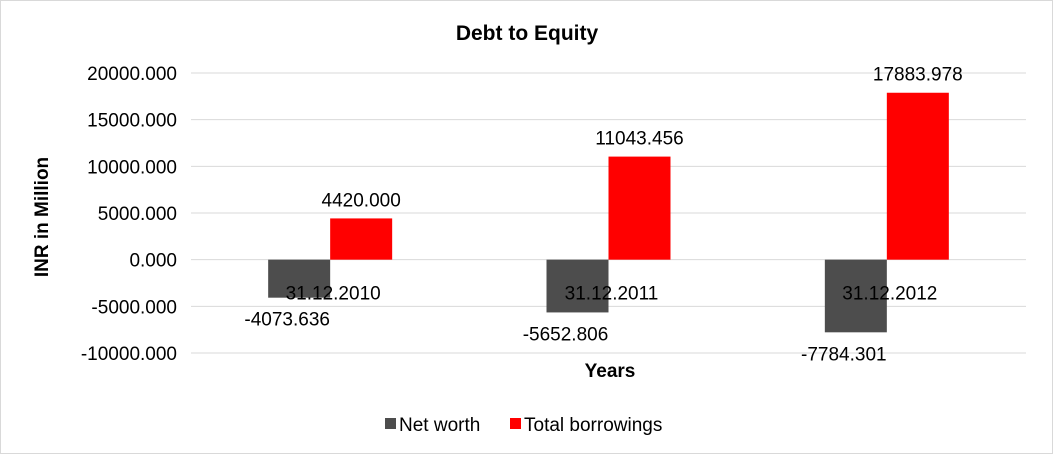 The width and height of the screenshot is (1053, 454). Describe the element at coordinates (333, 294) in the screenshot. I see `category-label: 31.12.2010` at that location.